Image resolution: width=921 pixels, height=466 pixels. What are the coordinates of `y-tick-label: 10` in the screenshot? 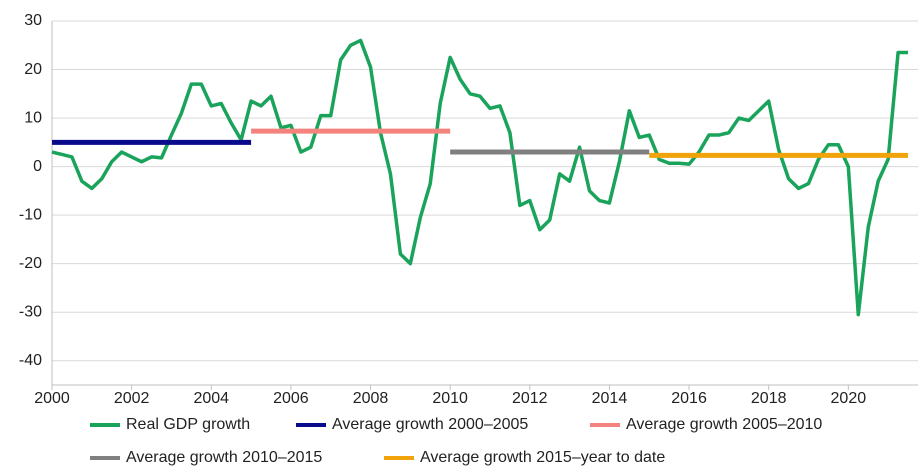 It's located at (33, 117).